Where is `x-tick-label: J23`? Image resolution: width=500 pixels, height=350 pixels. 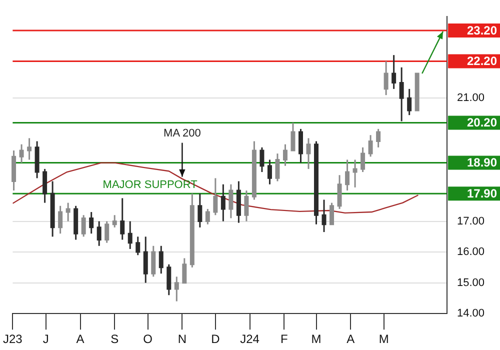
x-tick-label: J23 is located at coordinates (12, 339).